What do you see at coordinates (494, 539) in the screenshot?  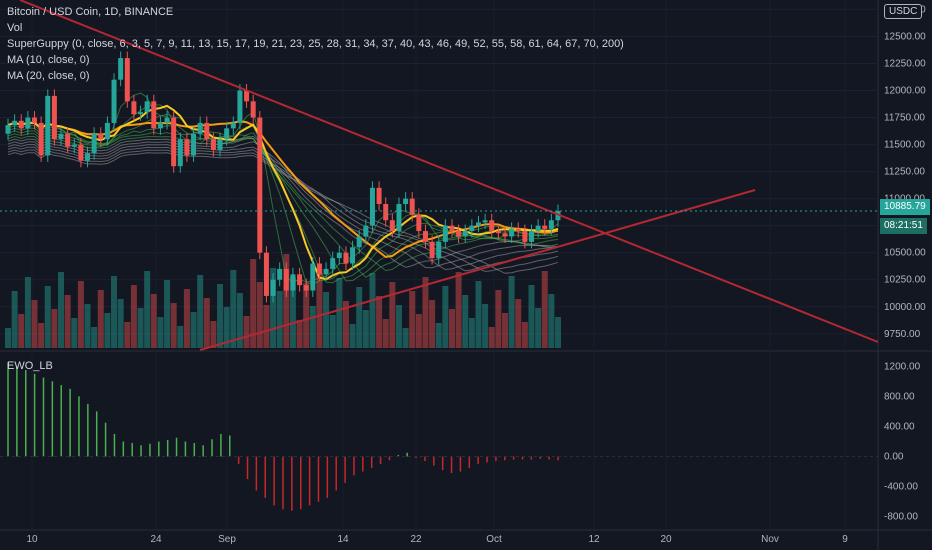 I see `time-tick-label: Oct` at bounding box center [494, 539].